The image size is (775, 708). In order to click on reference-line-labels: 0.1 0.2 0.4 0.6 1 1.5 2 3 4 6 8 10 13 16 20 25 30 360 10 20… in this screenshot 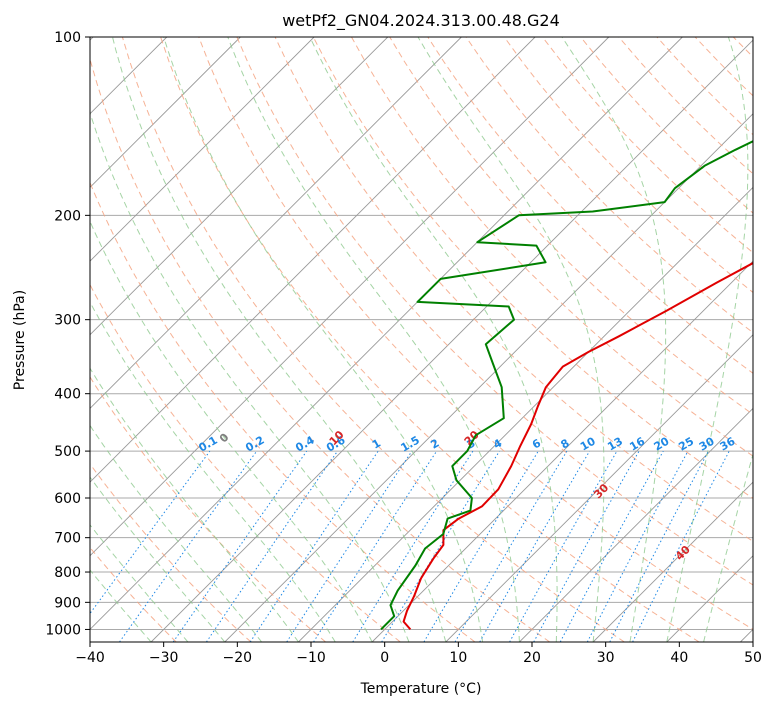, I will do `click(466, 495)`.